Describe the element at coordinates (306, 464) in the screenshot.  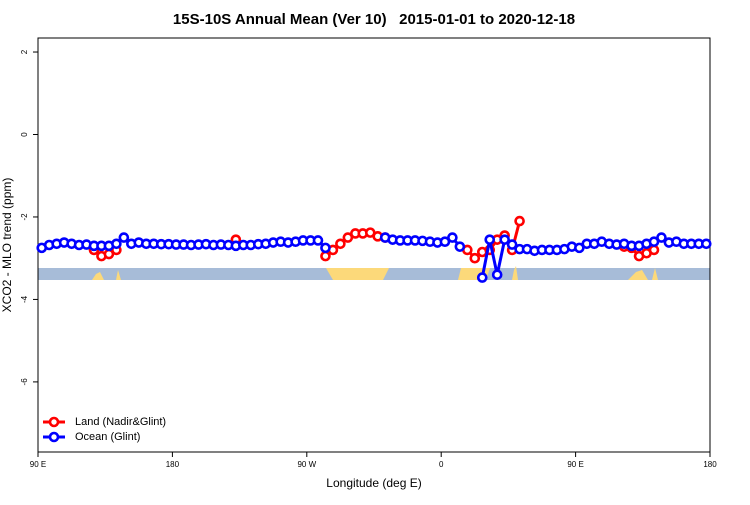
I see `x-tick-label: 90 W` at that location.